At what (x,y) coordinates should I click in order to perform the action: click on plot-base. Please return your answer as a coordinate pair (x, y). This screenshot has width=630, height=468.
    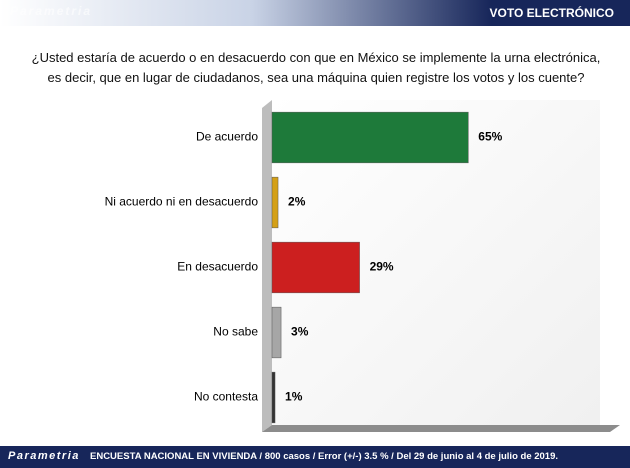
    Looking at the image, I should click on (441, 428).